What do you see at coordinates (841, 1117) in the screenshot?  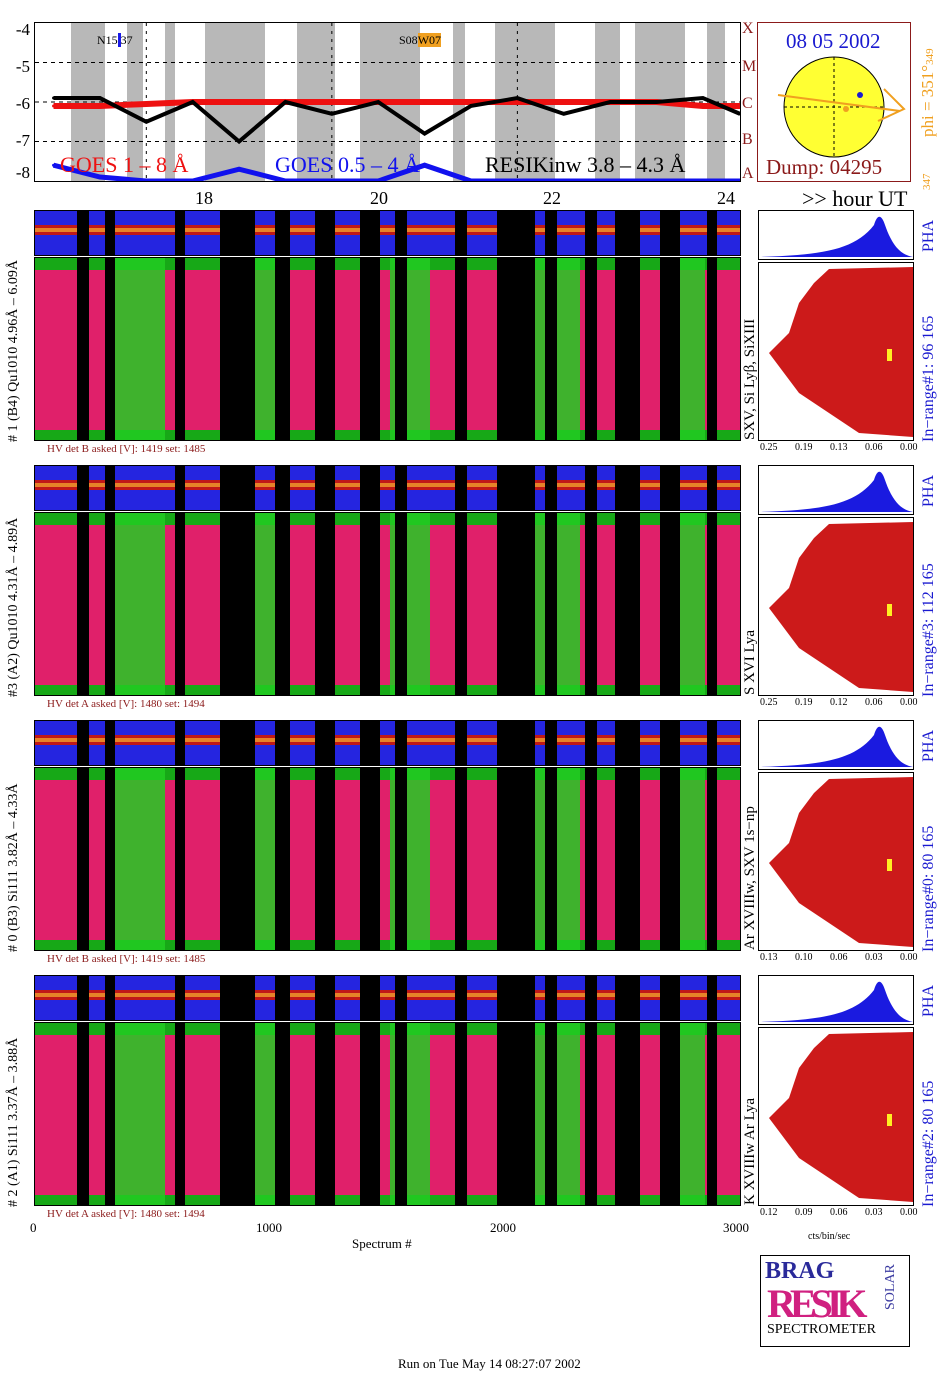 I see `spectrum-profile-svg` at bounding box center [841, 1117].